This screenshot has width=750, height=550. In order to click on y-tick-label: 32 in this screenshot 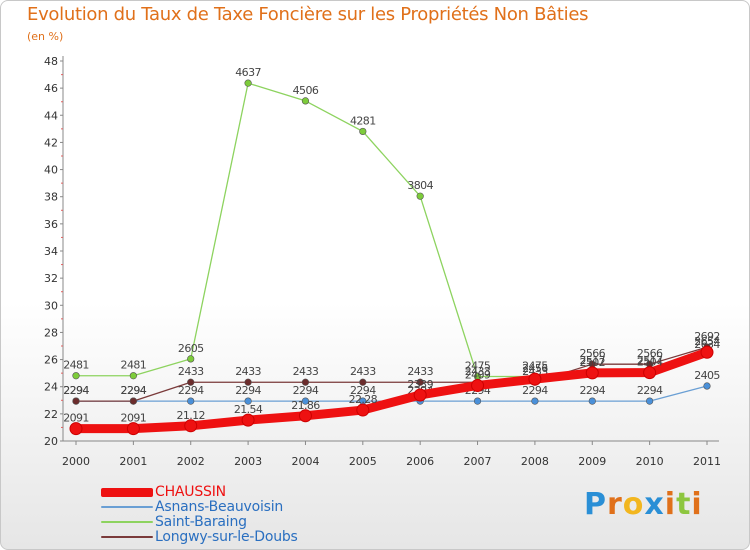, I will do `click(51, 278)`.